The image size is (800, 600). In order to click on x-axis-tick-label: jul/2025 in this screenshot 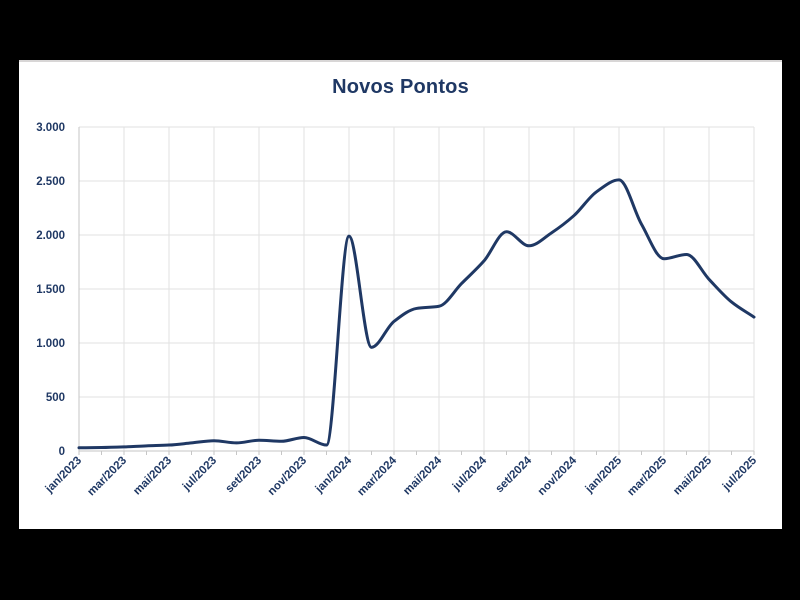, I will do `click(739, 473)`.